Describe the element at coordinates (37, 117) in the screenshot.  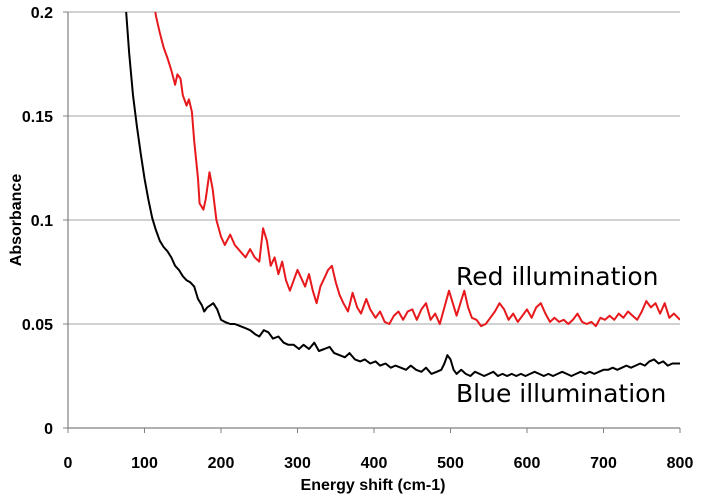
I see `y-tick-label: 0.15` at that location.